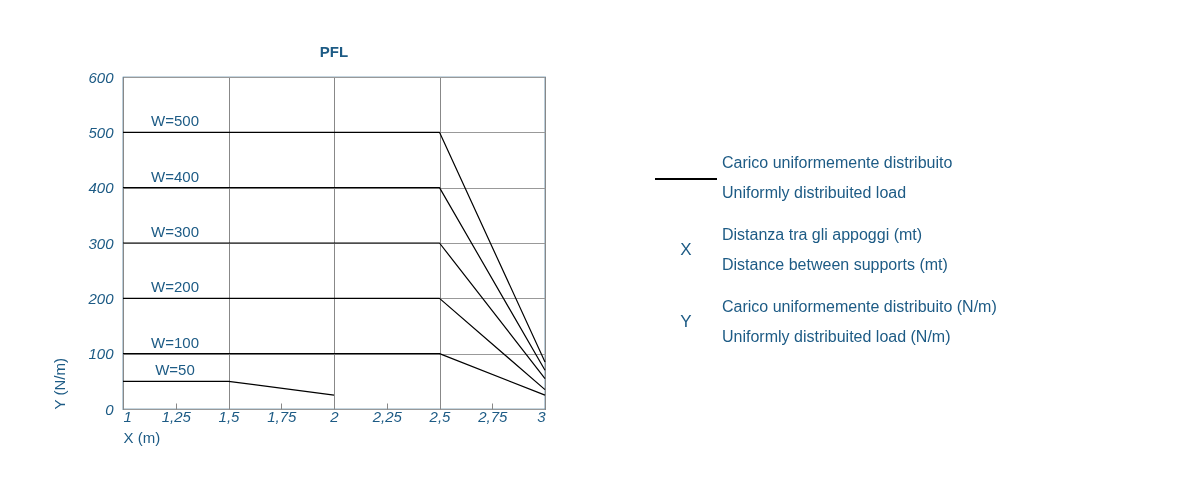  Describe the element at coordinates (175, 231) in the screenshot. I see `series-label: W=300` at that location.